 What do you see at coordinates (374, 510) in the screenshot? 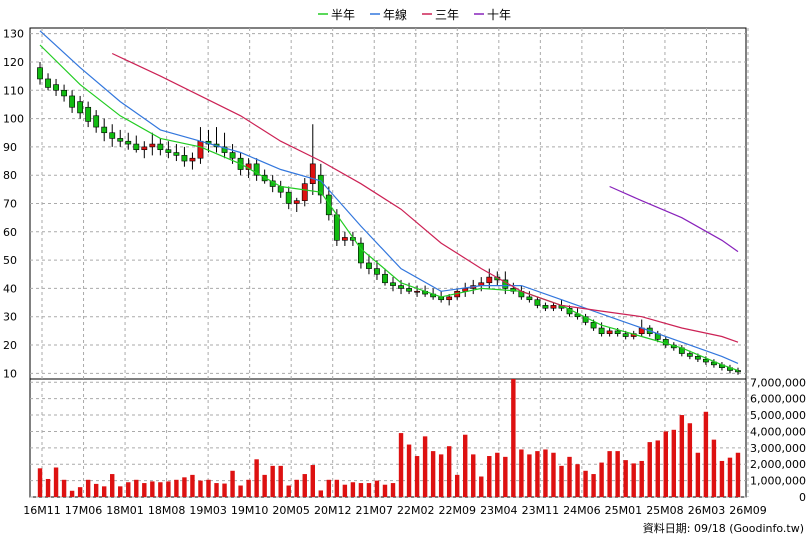
I see `x-tick-label: 21M07` at bounding box center [374, 510].